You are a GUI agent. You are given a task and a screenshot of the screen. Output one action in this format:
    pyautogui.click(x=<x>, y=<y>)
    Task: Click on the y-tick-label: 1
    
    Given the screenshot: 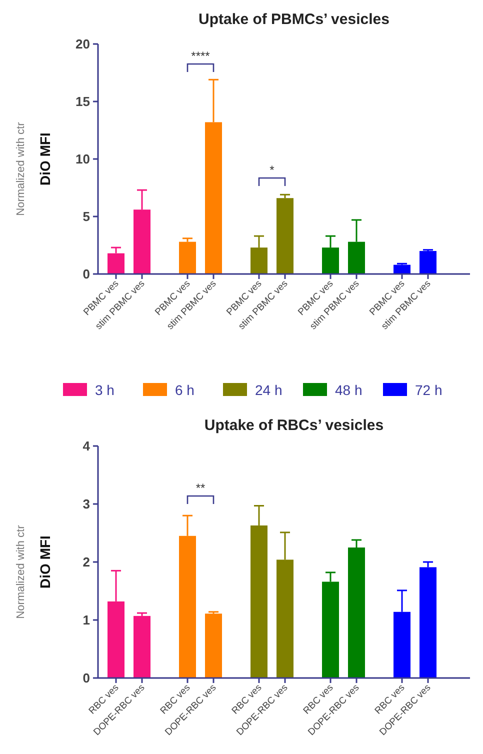 What is the action you would take?
    pyautogui.click(x=86, y=620)
    